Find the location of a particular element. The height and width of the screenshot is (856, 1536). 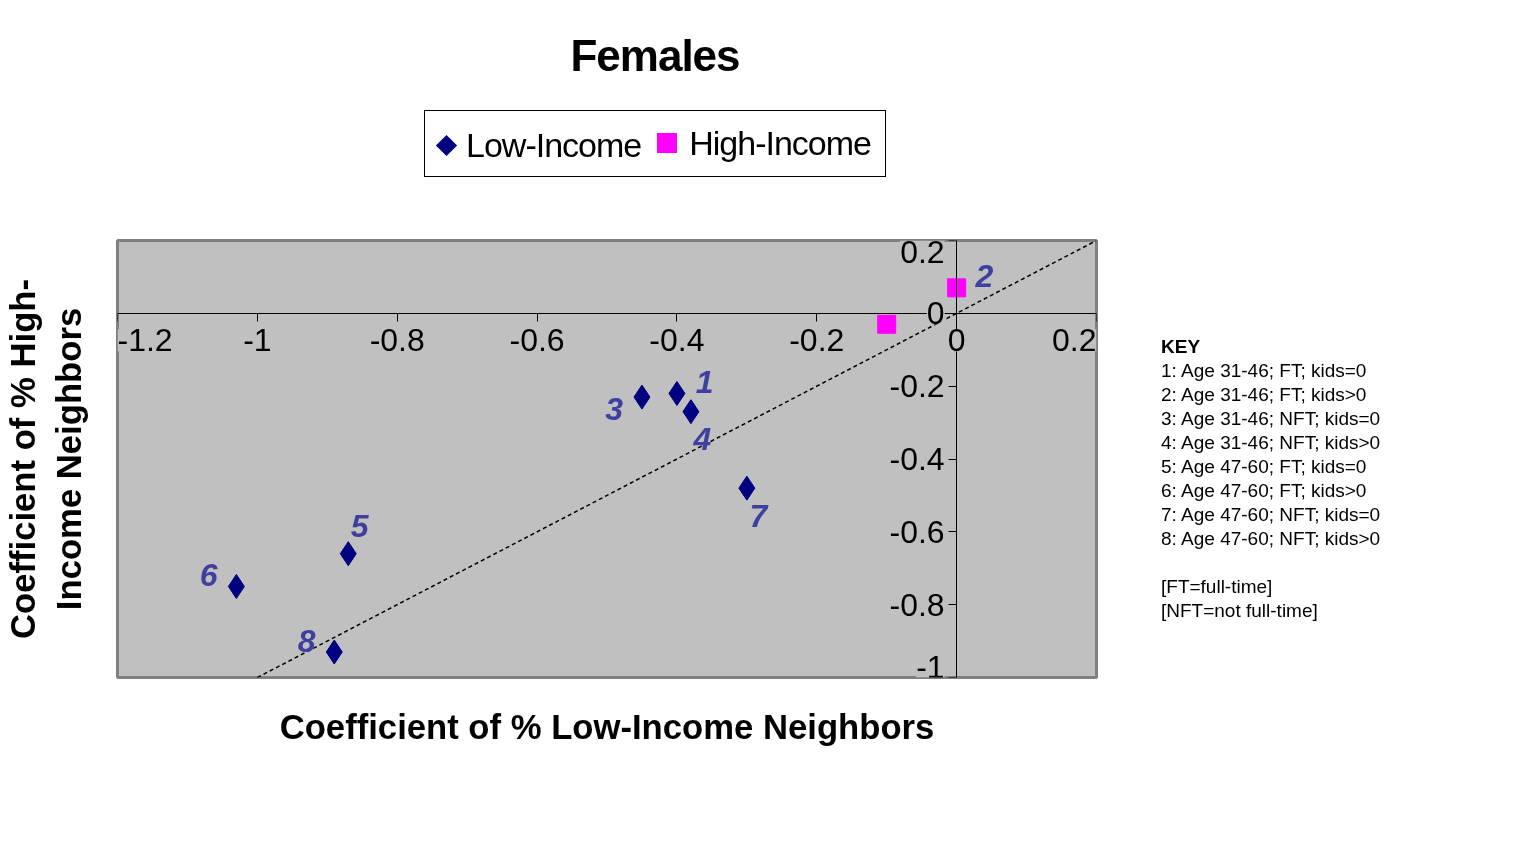

text: [FT=full-time] is located at coordinates (1217, 586).